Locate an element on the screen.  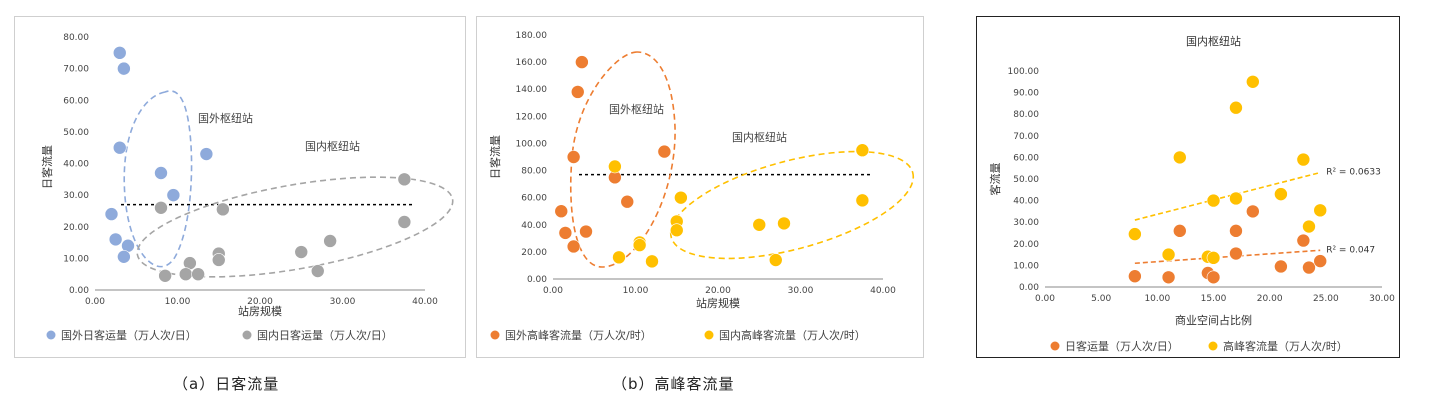
y-tick-label: 70.00 is located at coordinates (76, 70).